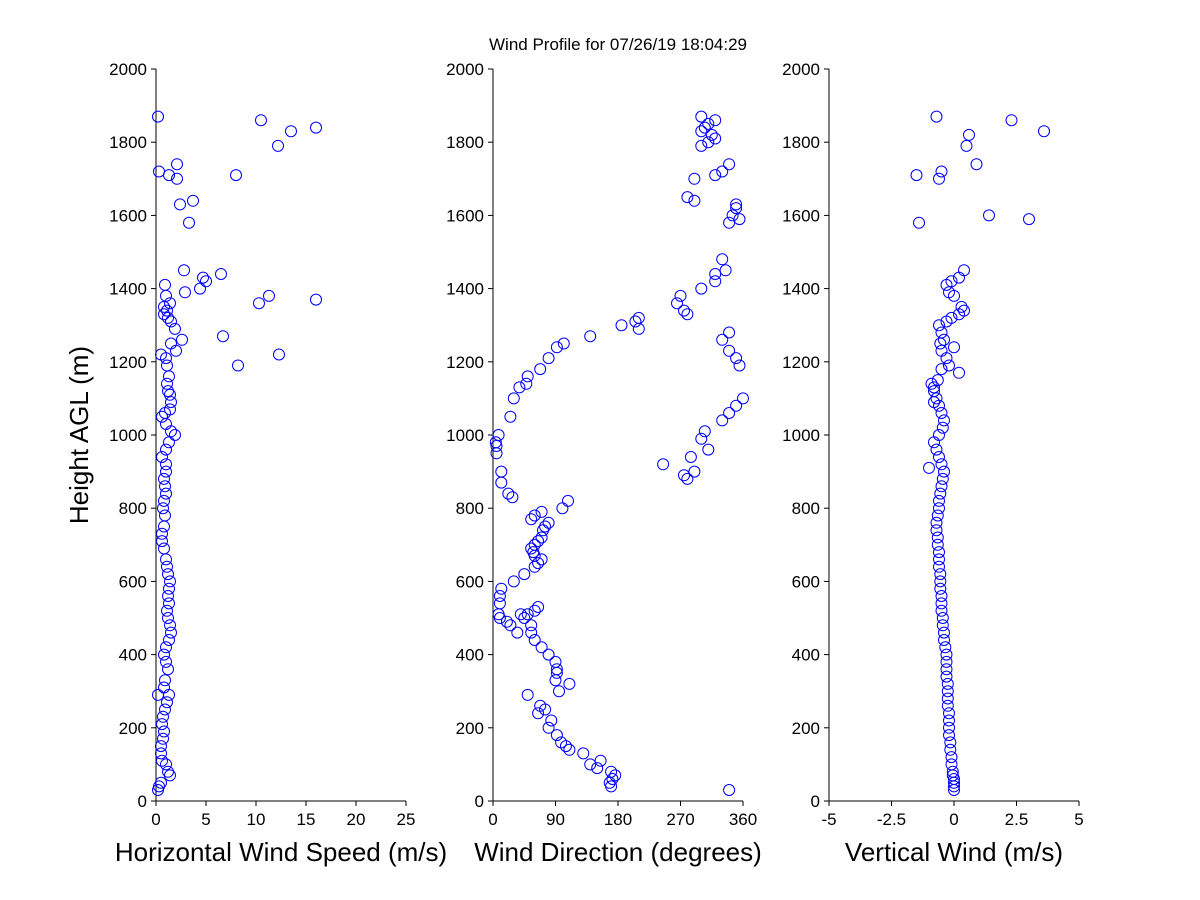  I want to click on y-tick-label: 1600, so click(128, 215).